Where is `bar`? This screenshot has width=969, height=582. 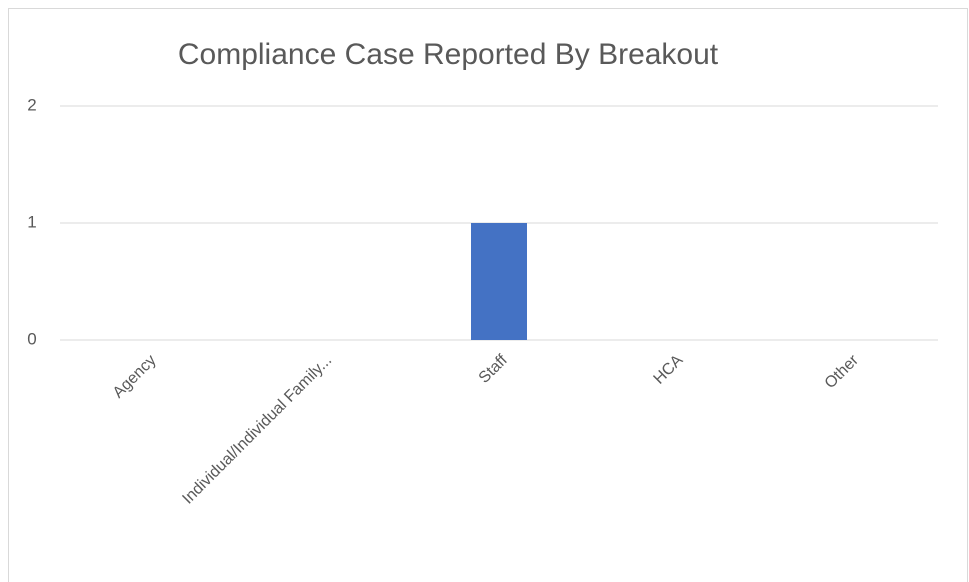
bar is located at coordinates (499, 281).